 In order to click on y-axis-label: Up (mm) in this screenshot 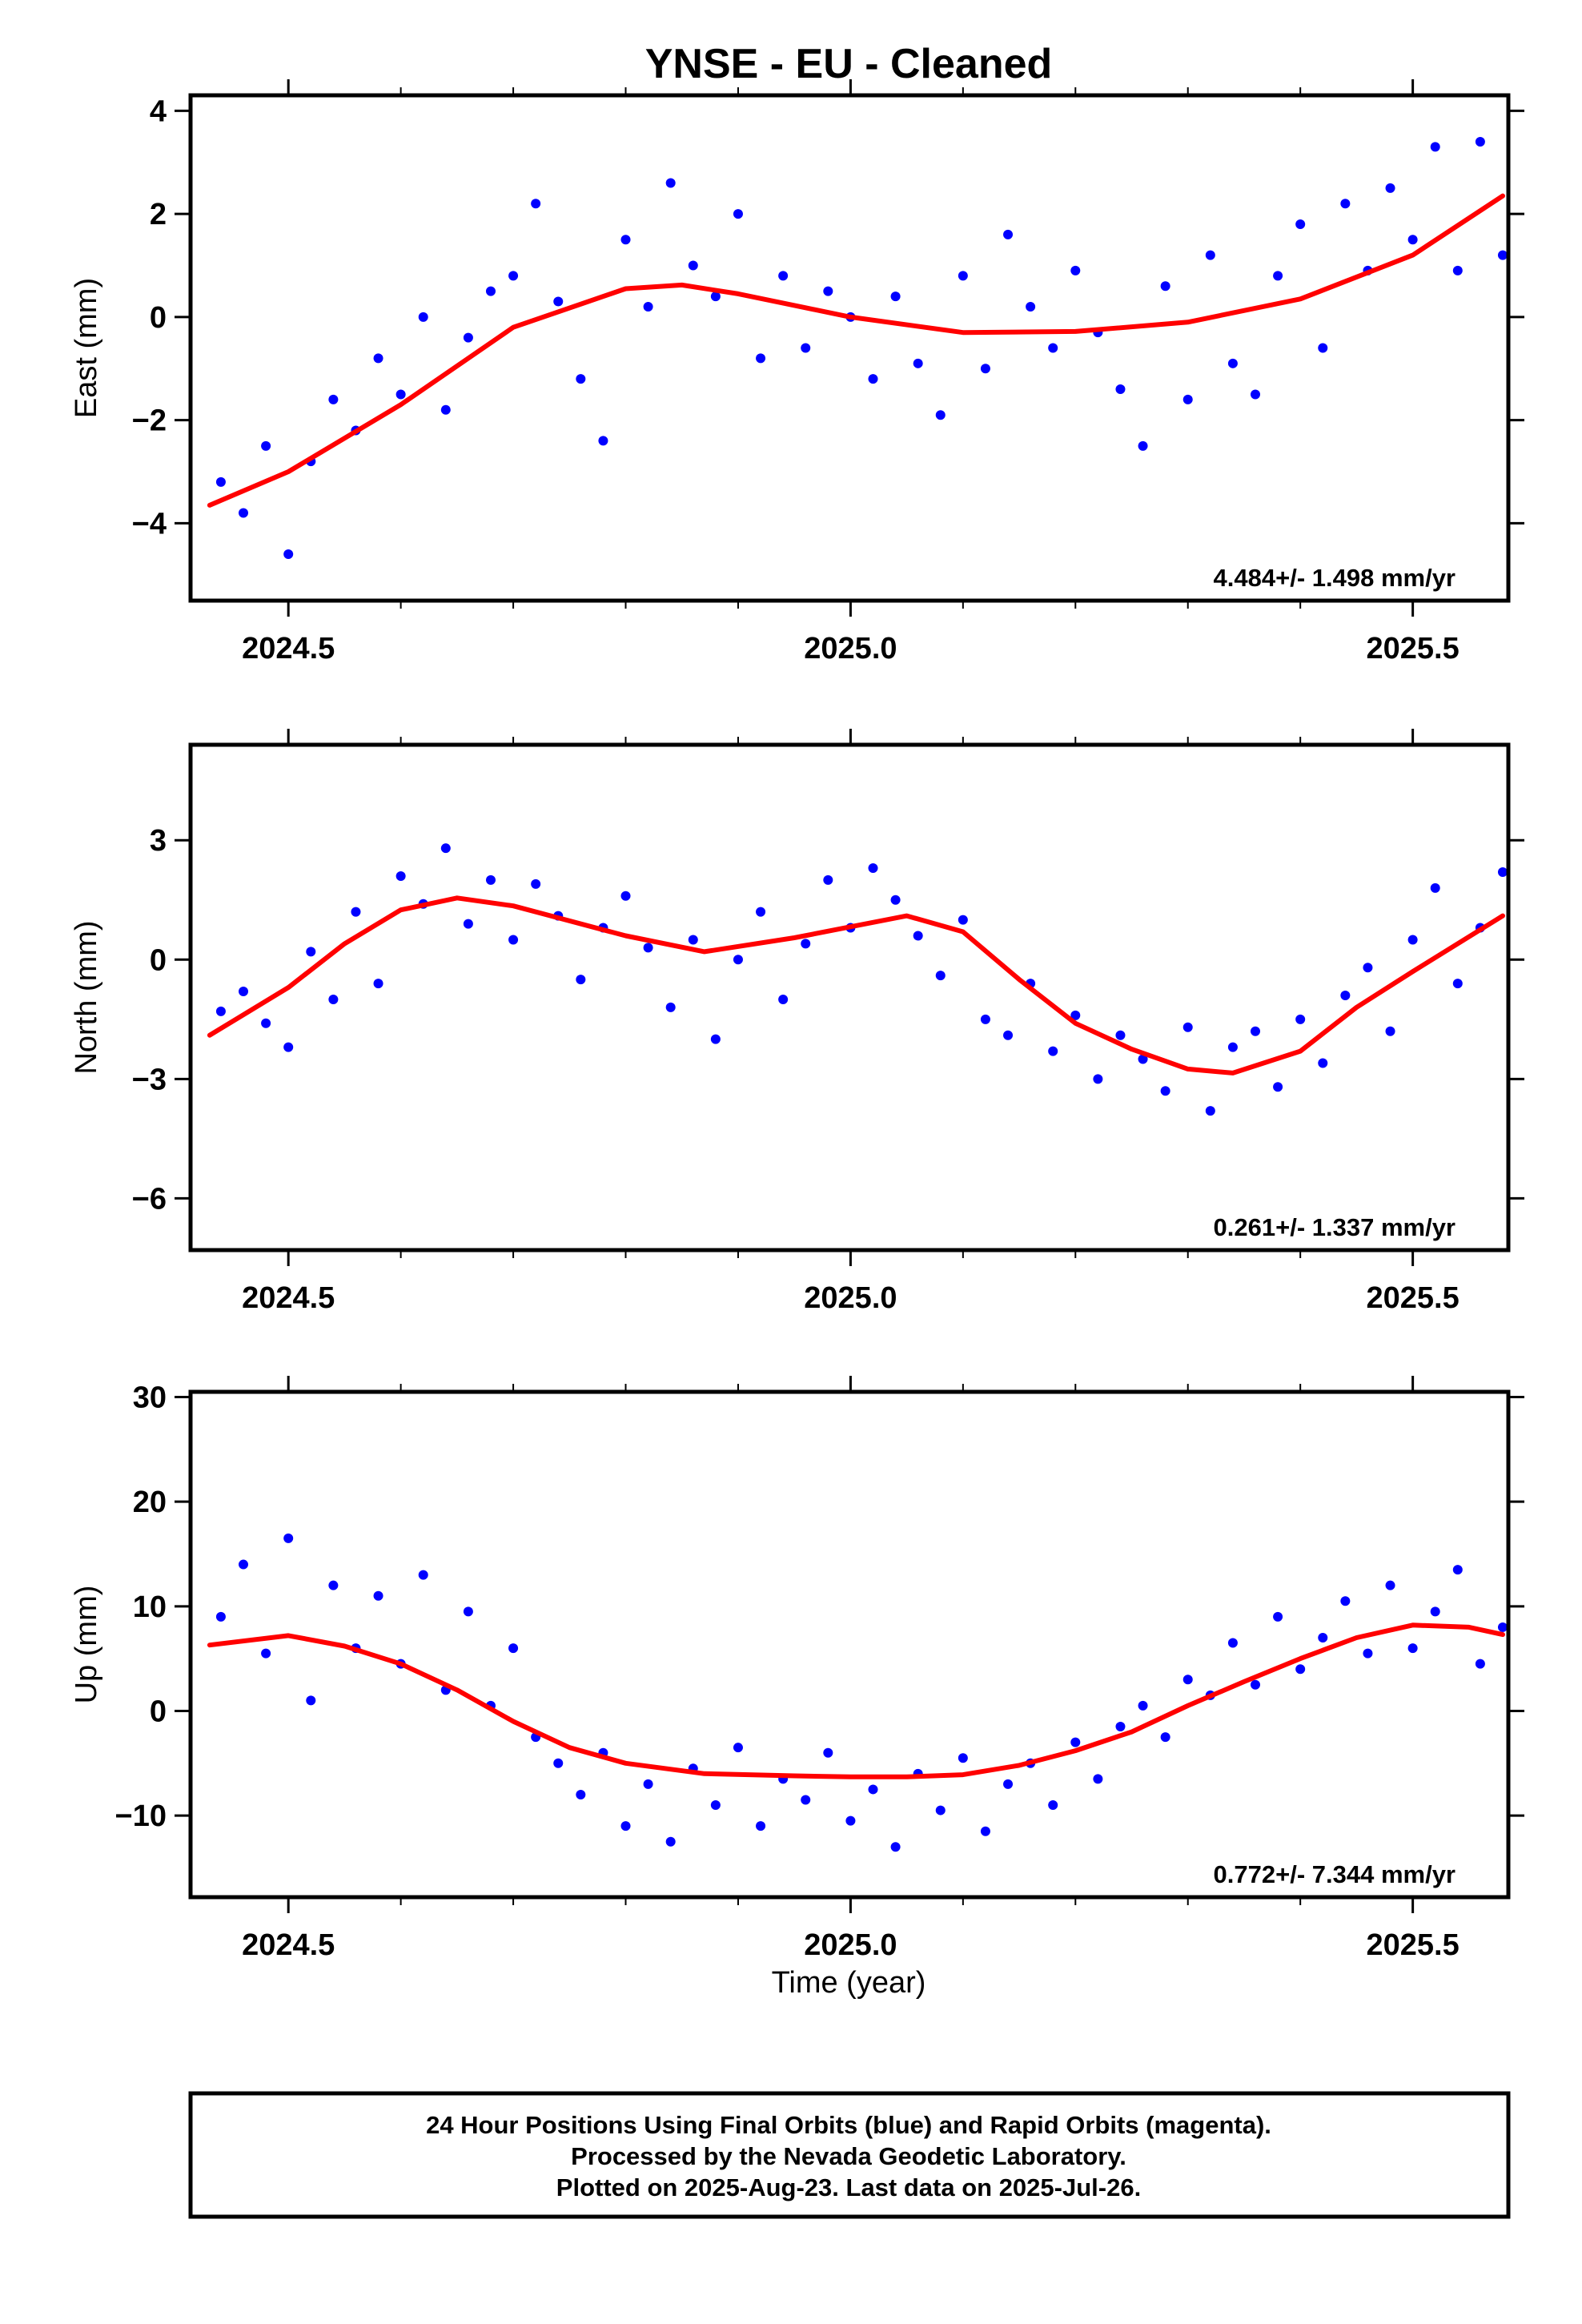, I will do `click(86, 1645)`.